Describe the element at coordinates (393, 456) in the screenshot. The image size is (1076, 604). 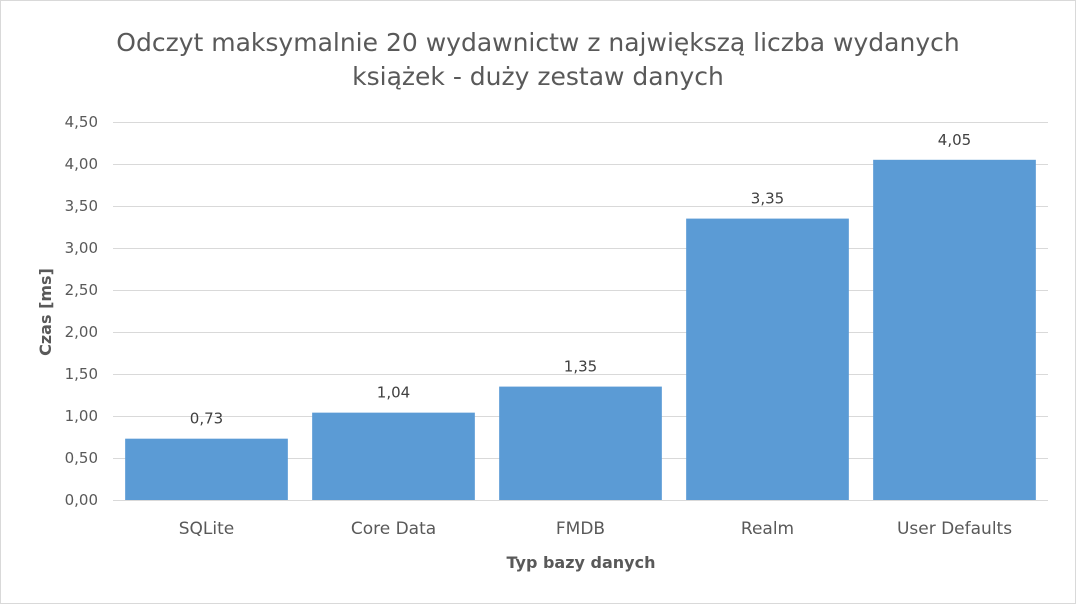
I see `bar-core-data` at that location.